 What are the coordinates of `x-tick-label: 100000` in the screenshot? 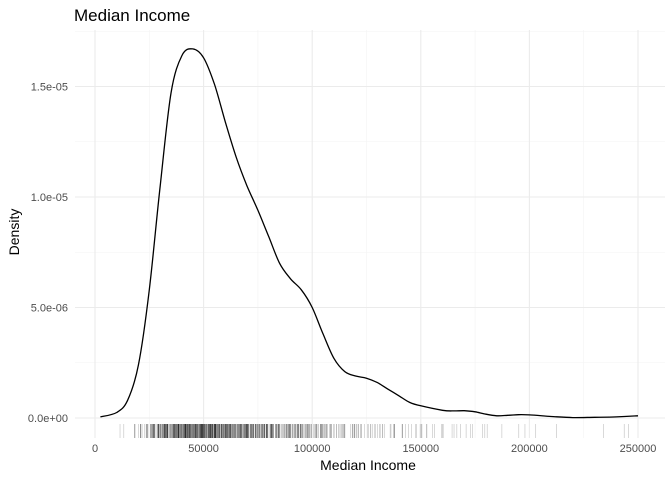 It's located at (312, 449).